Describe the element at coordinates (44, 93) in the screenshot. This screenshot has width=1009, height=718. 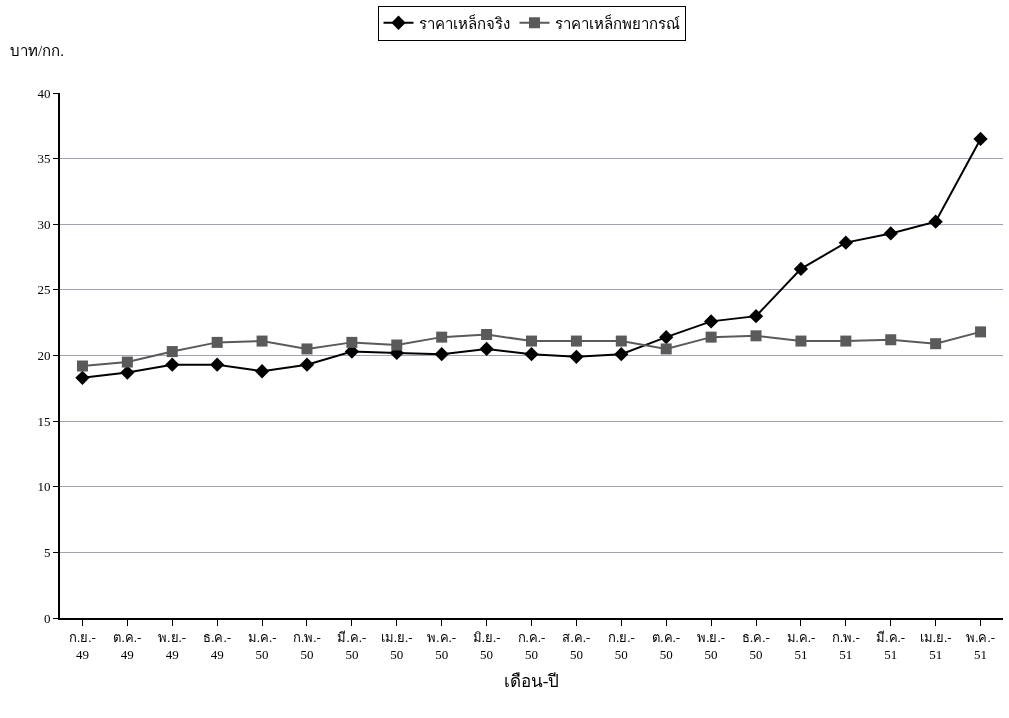
I see `y-tick-label: 40` at that location.